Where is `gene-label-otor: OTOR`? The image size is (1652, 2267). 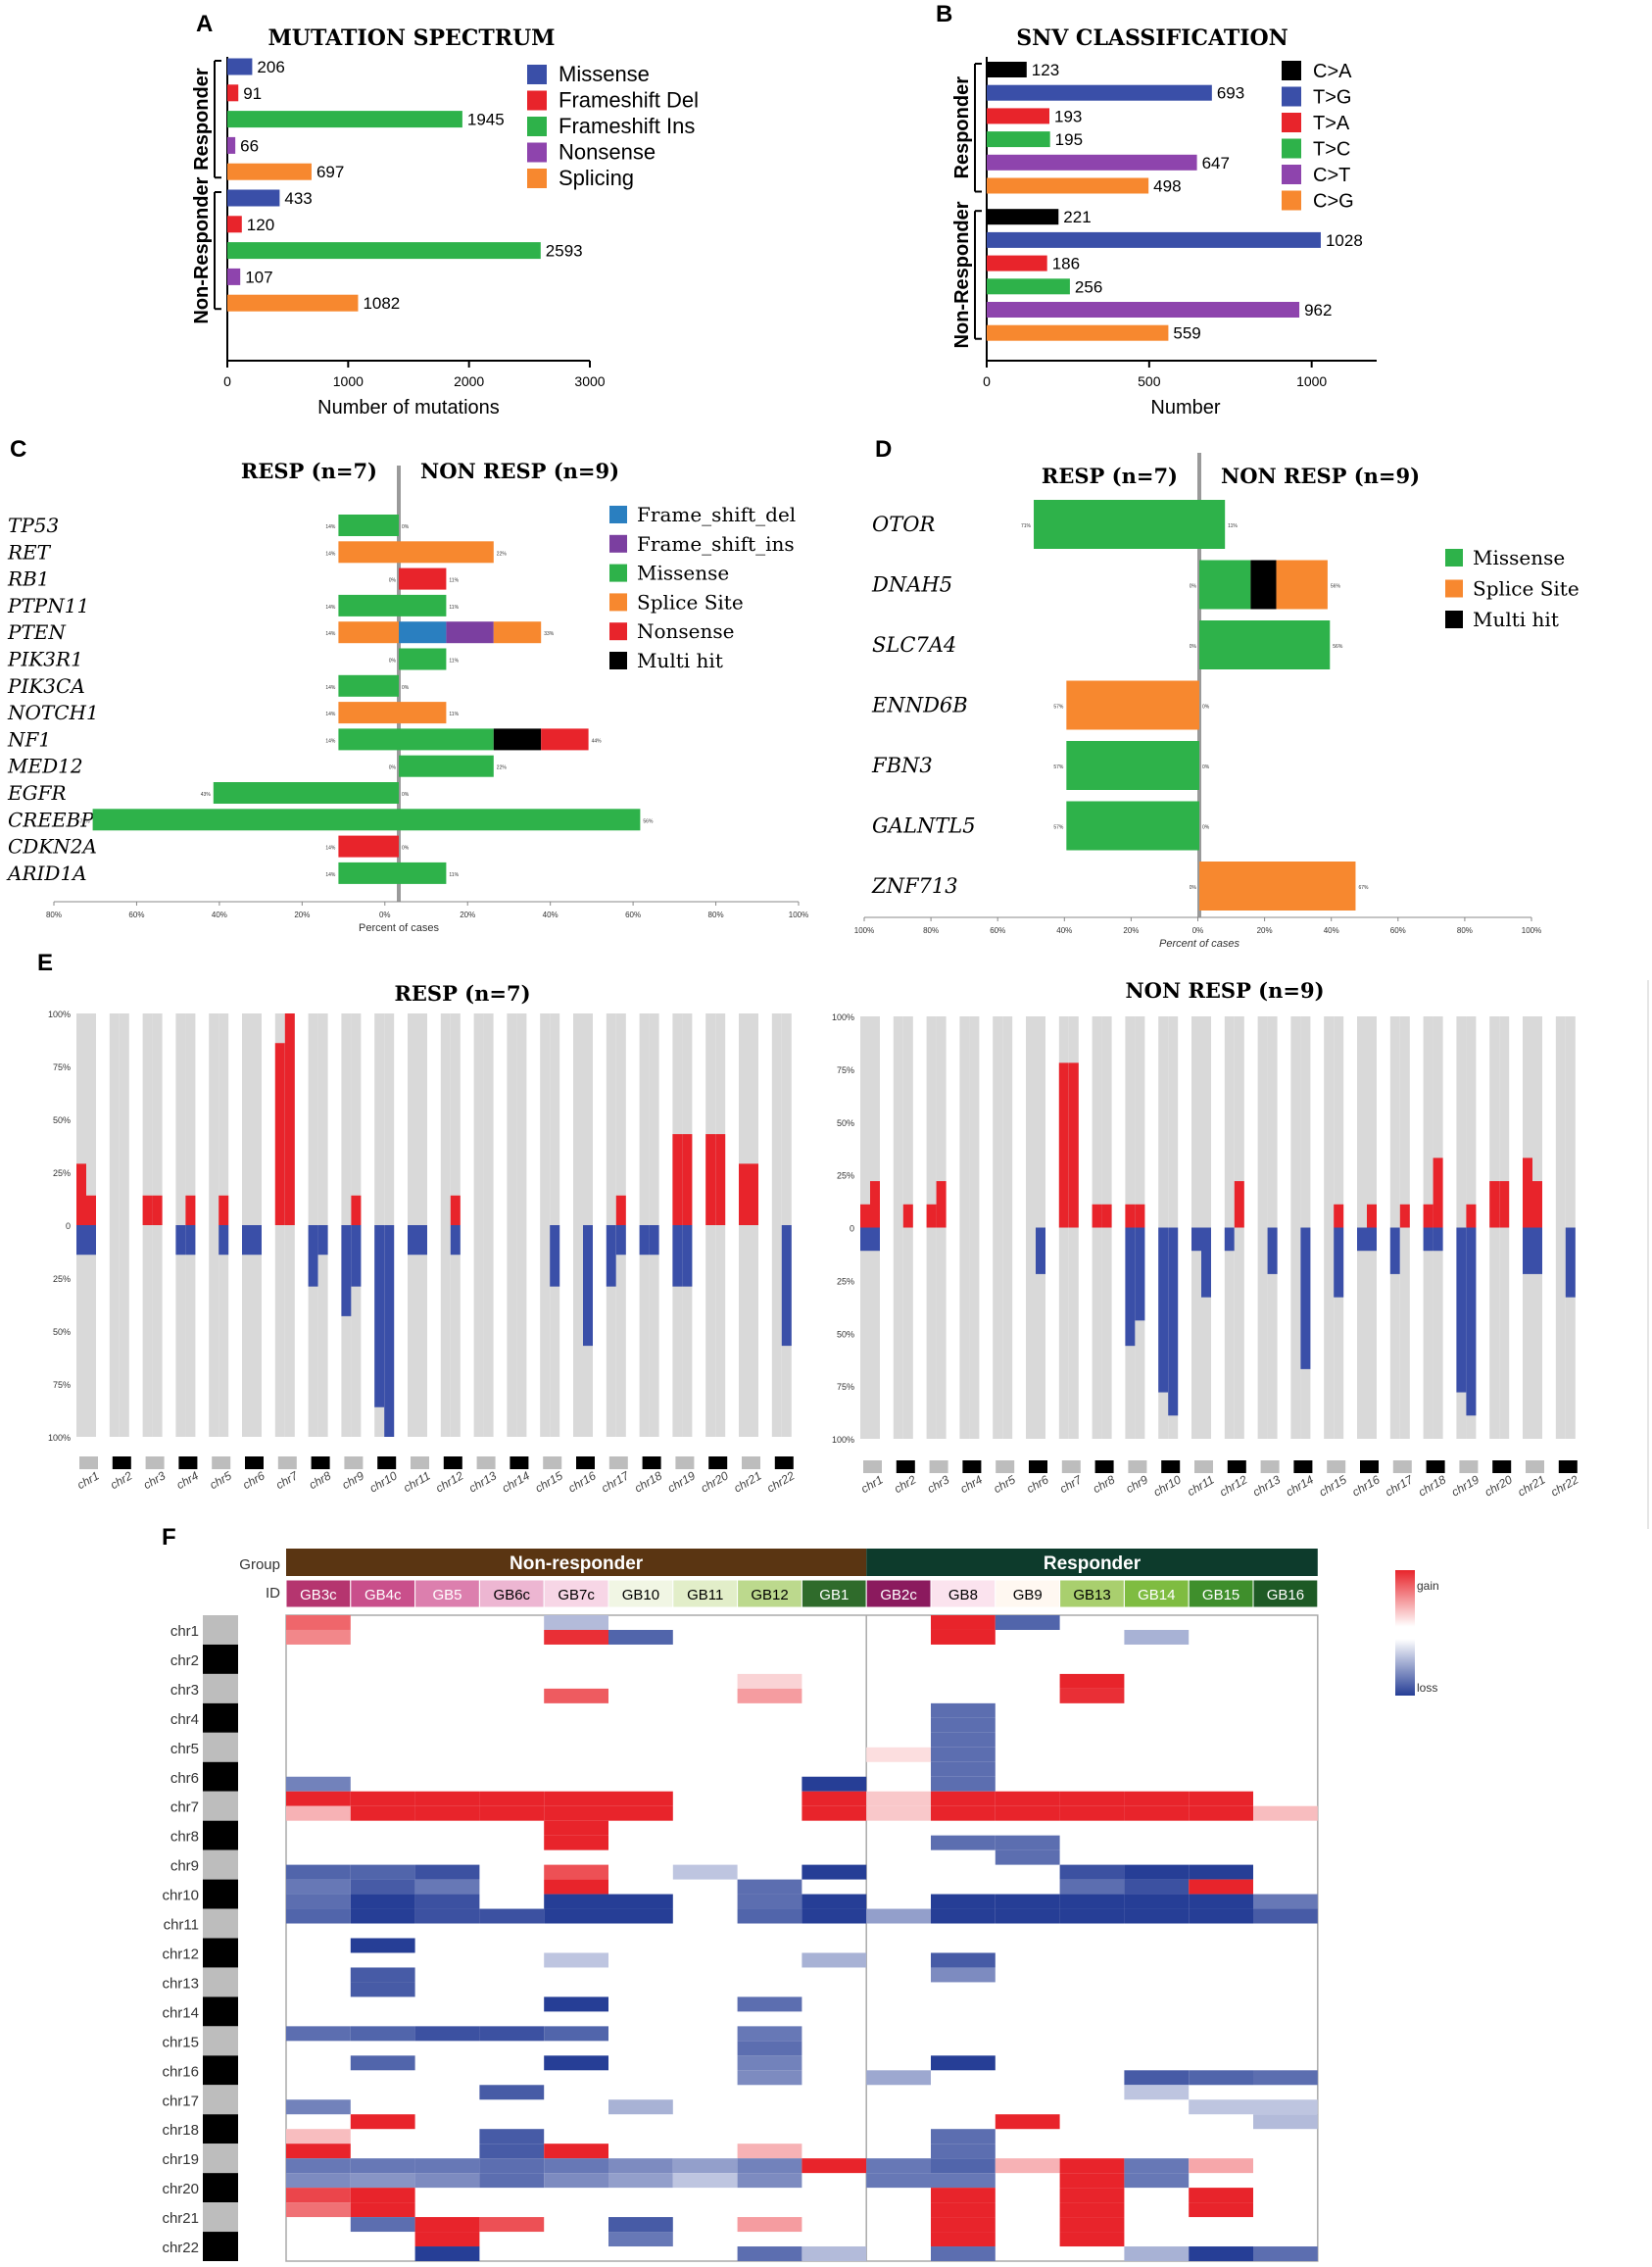 gene-label-otor: OTOR is located at coordinates (903, 525).